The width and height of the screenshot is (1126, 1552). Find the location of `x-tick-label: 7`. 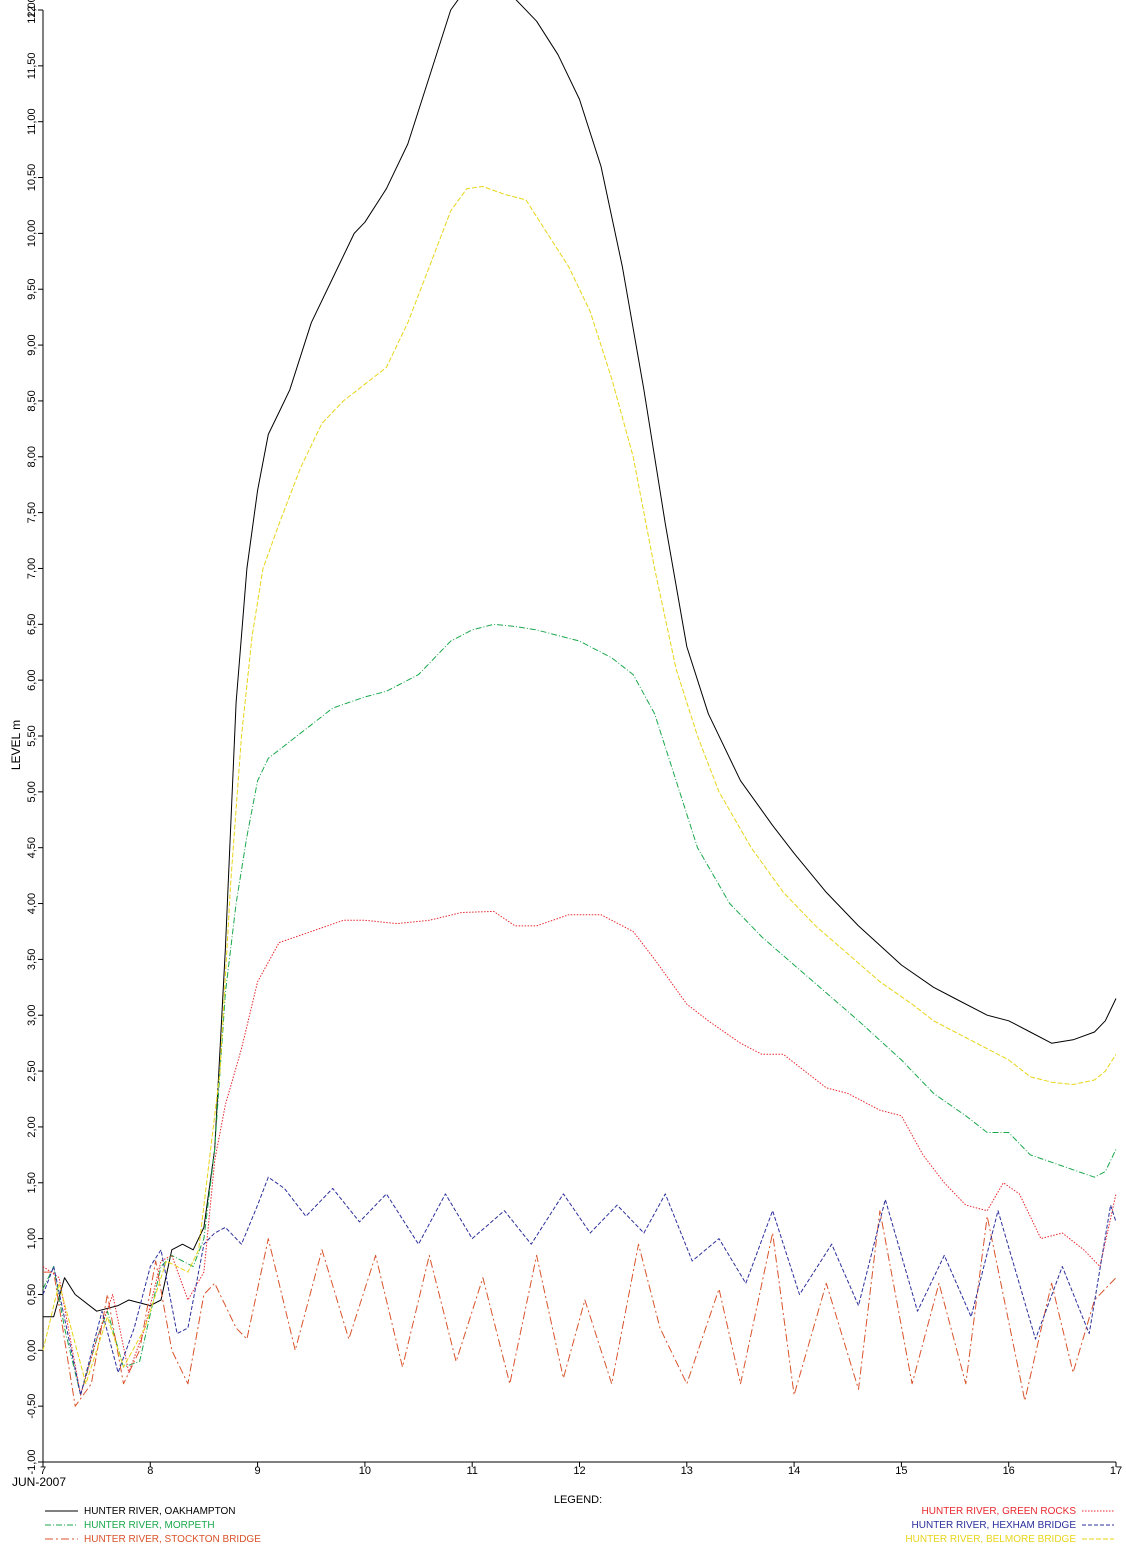

x-tick-label: 7 is located at coordinates (43, 1471).